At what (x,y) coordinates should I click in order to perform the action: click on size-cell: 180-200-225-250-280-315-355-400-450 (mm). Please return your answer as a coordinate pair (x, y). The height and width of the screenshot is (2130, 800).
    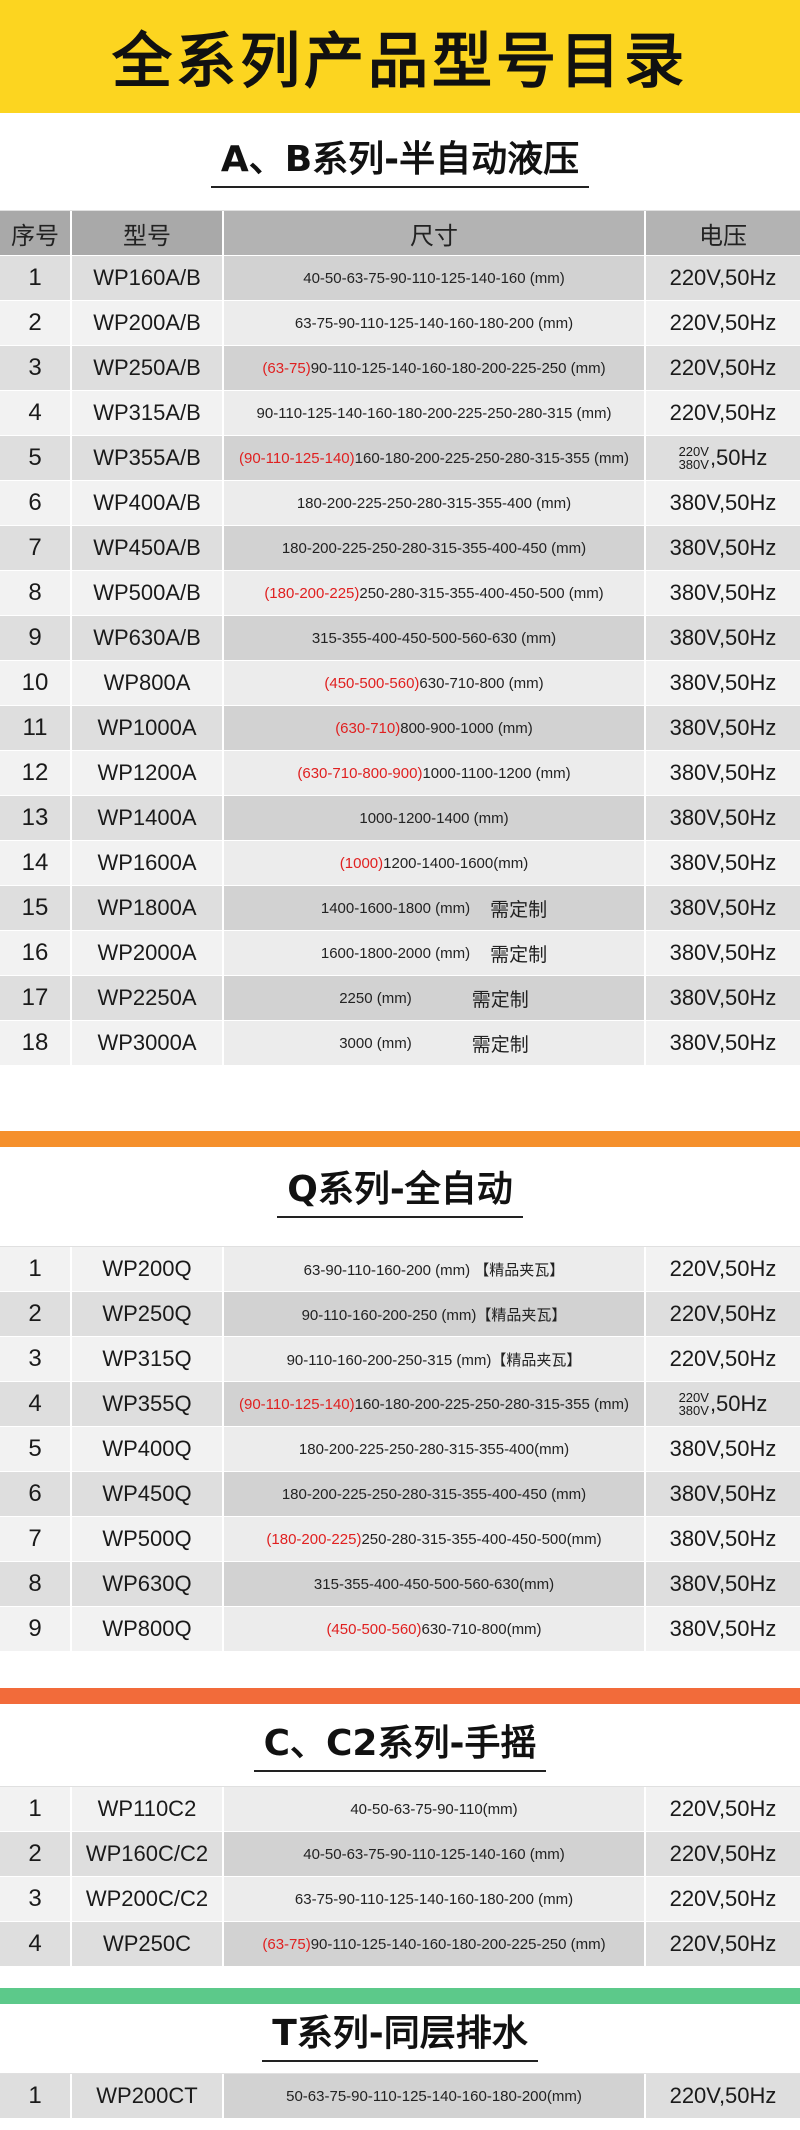
    Looking at the image, I should click on (435, 548).